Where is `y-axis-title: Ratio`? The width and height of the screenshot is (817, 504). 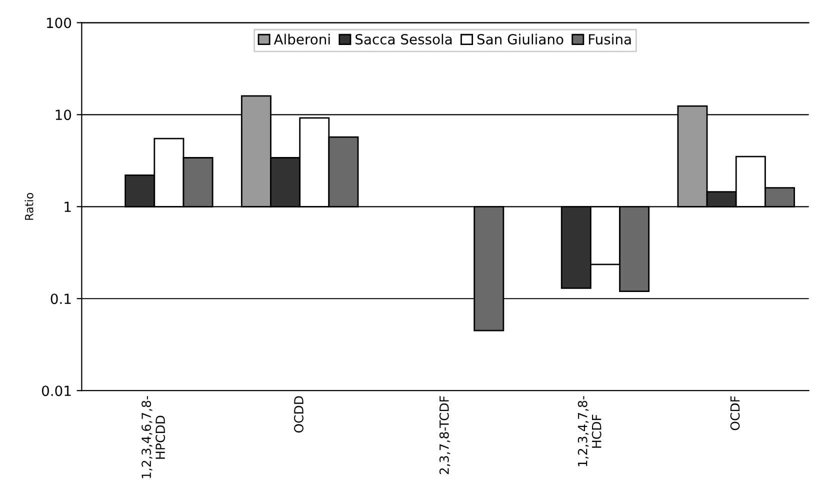 y-axis-title: Ratio is located at coordinates (29, 206).